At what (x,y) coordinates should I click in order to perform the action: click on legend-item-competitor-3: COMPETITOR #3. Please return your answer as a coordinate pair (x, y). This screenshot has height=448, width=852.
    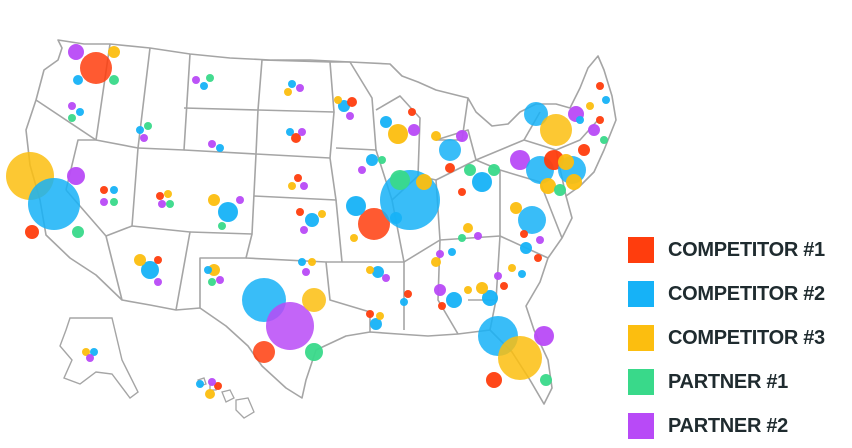
    Looking at the image, I should click on (738, 338).